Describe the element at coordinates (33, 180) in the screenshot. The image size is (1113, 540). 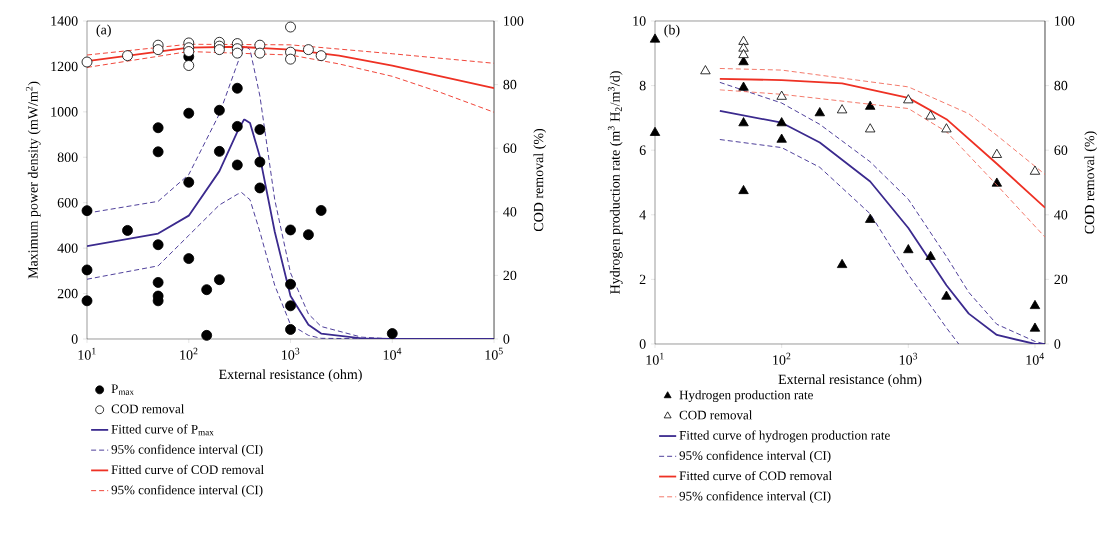
I see `y-axis-title: Maximum power density (mW/m$^{2}$)` at that location.